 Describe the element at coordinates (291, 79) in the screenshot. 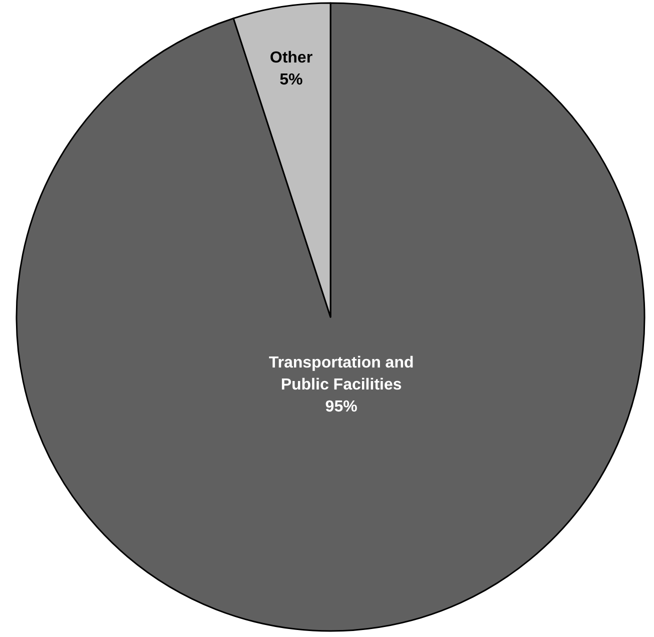

I see `data-label: 5%` at that location.